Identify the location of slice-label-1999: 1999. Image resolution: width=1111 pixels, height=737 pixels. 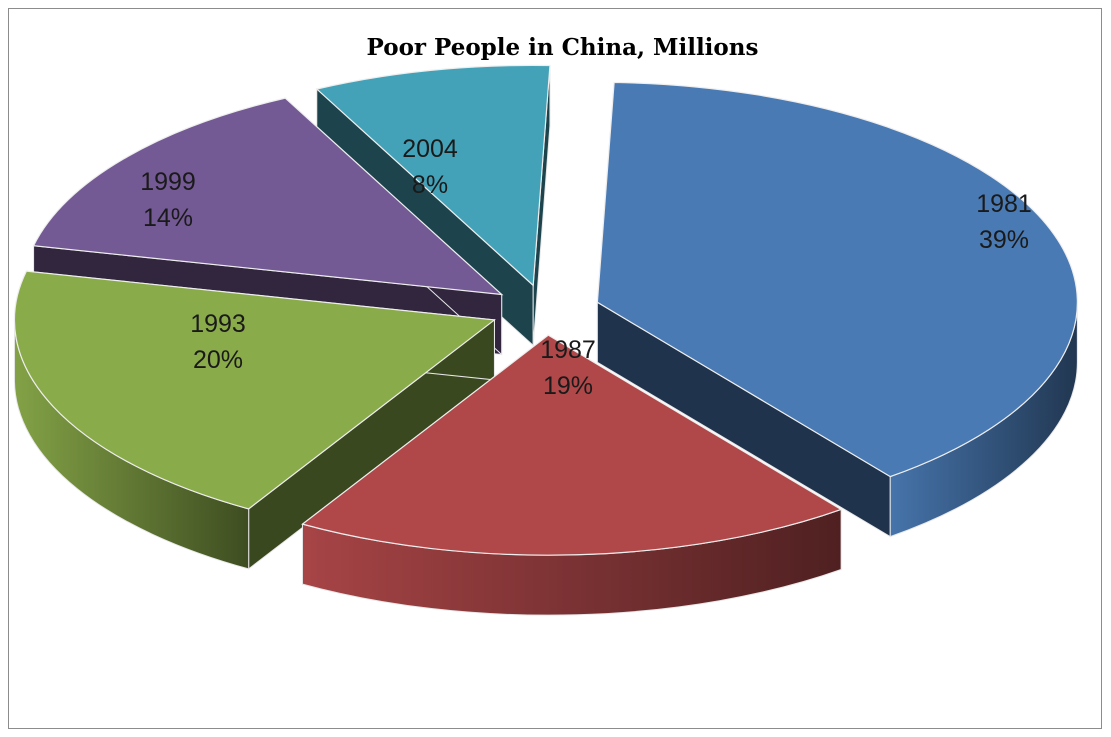
(168, 182).